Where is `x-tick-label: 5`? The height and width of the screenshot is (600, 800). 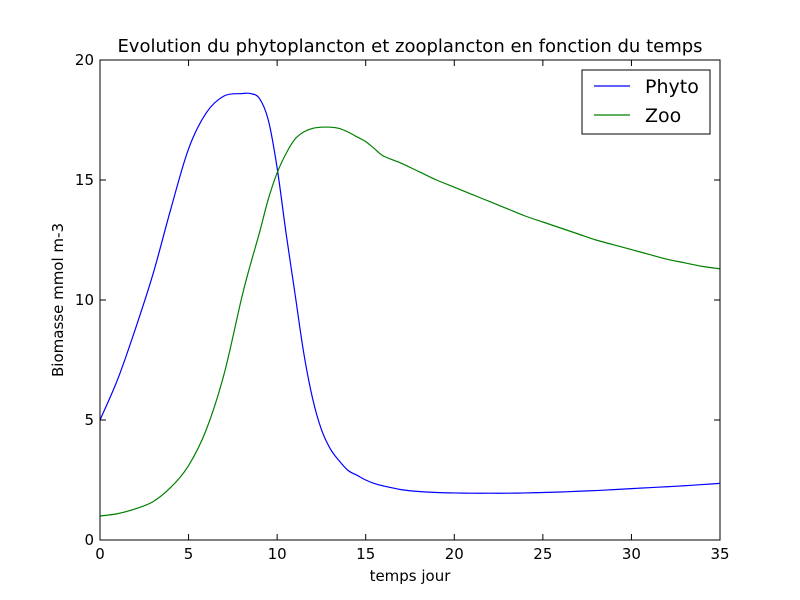 x-tick-label: 5 is located at coordinates (189, 554).